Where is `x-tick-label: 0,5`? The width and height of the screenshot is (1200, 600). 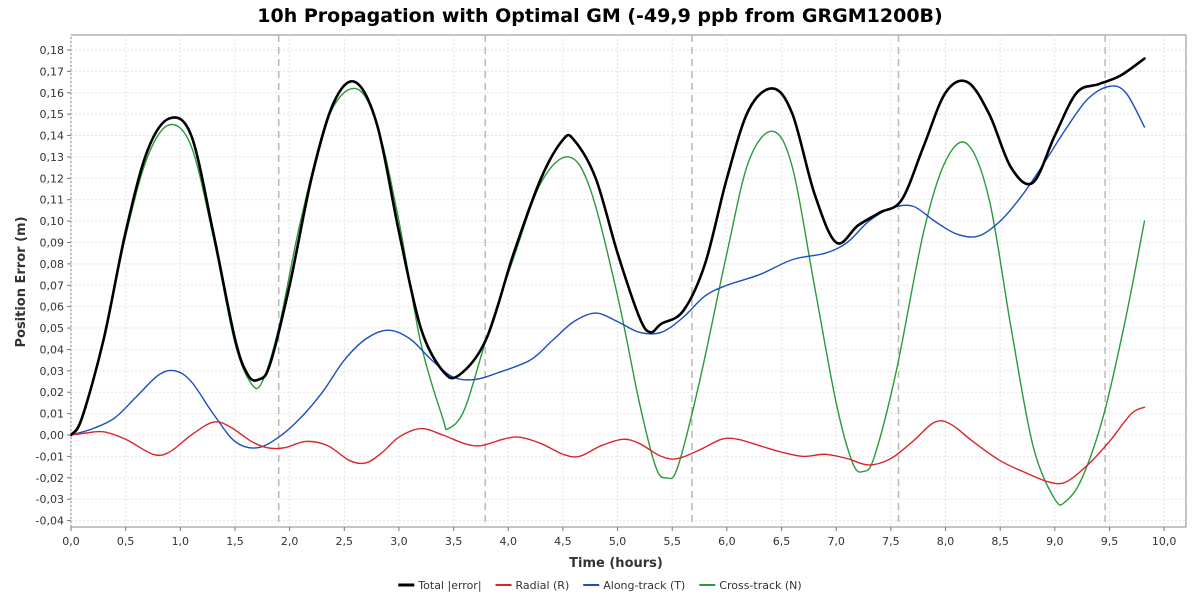 x-tick-label: 0,5 is located at coordinates (126, 541).